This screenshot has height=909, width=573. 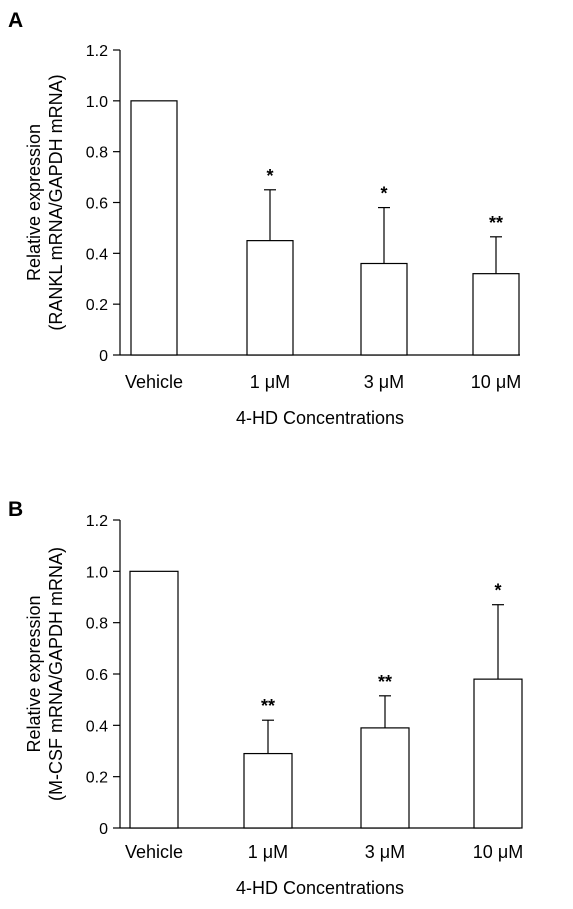 I want to click on panel-label: B, so click(x=15, y=509).